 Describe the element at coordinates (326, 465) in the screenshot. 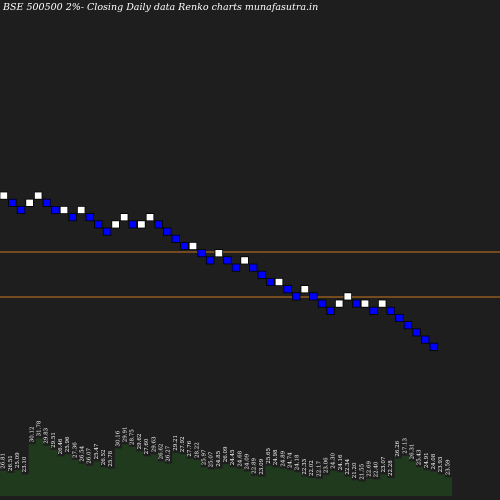

I see `volume-label: 23.06` at that location.